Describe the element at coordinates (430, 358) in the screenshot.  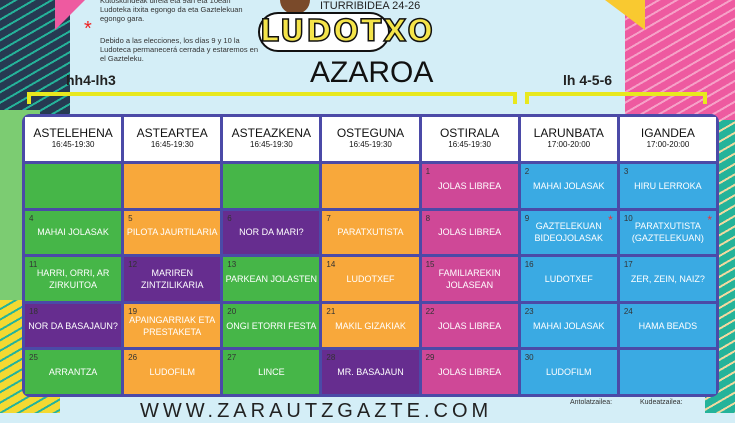
I see `date-number: 29` at that location.